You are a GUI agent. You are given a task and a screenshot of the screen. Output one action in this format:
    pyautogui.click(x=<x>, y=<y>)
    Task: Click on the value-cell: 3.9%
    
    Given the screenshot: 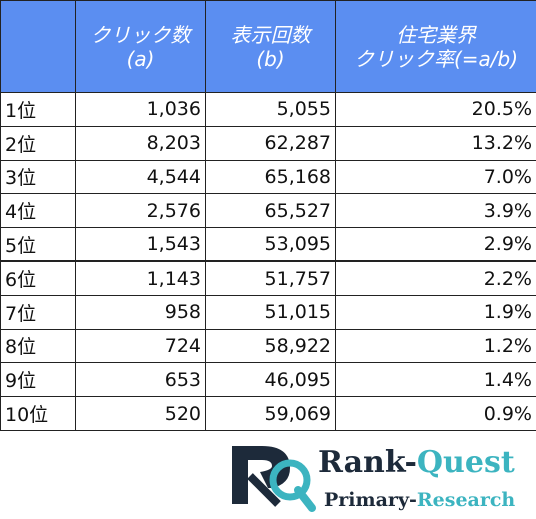 What is the action you would take?
    pyautogui.click(x=435, y=211)
    